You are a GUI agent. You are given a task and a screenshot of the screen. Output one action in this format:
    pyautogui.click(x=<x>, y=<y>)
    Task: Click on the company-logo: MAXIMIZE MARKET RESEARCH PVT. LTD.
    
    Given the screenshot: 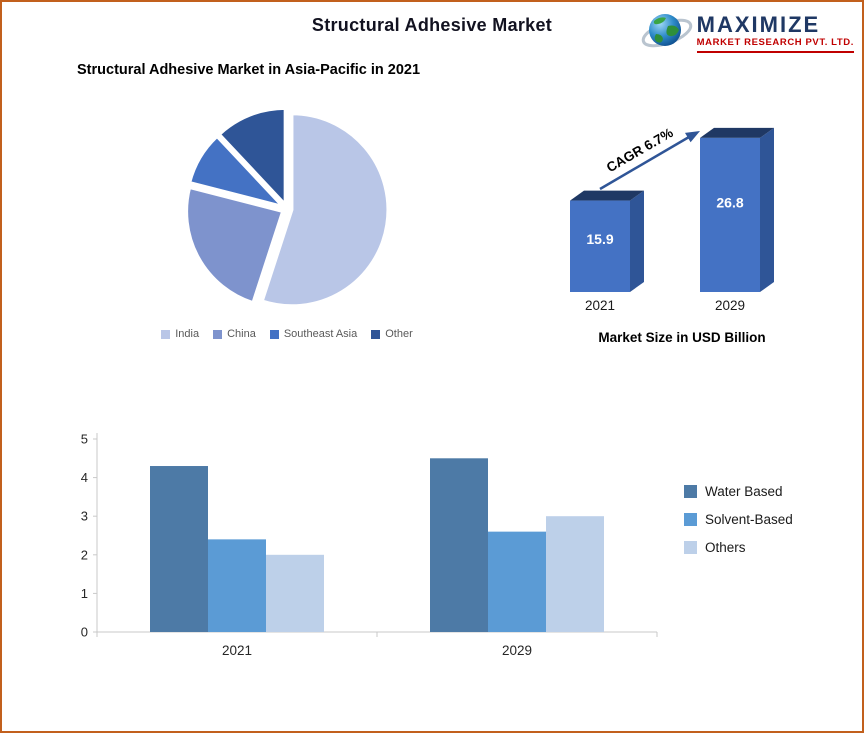 What is the action you would take?
    pyautogui.click(x=747, y=33)
    